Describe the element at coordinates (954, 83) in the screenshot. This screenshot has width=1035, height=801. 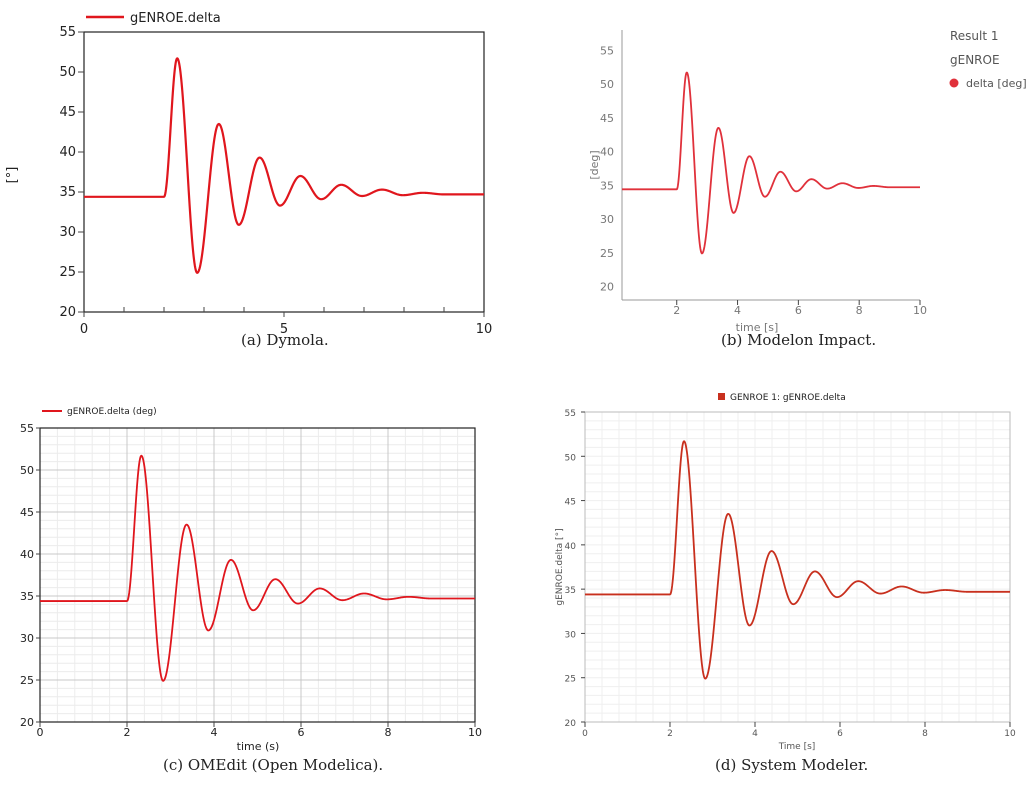
I see `legend-marker` at that location.